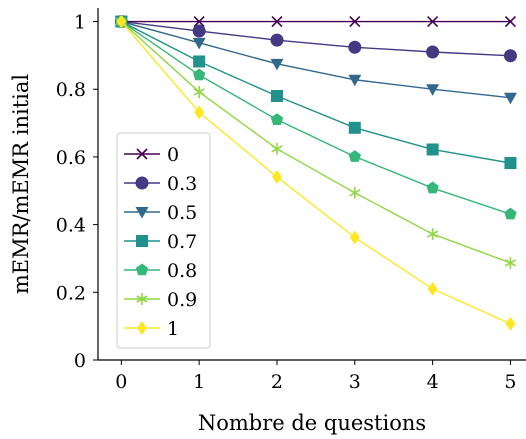  I want to click on legend-label: 0.9, so click(182, 300).